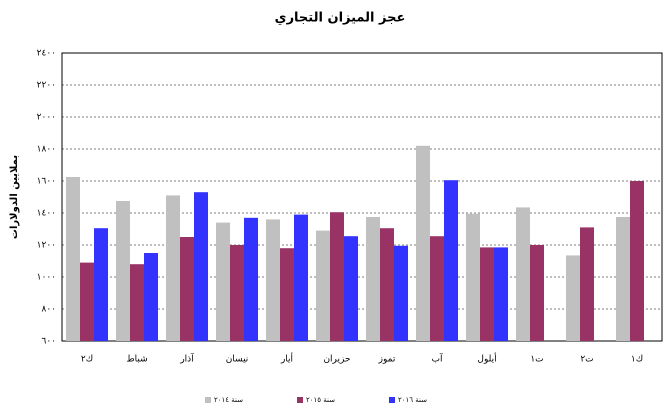  What do you see at coordinates (14, 197) in the screenshot?
I see `y-axis-label: بملايين الدولارات` at bounding box center [14, 197].